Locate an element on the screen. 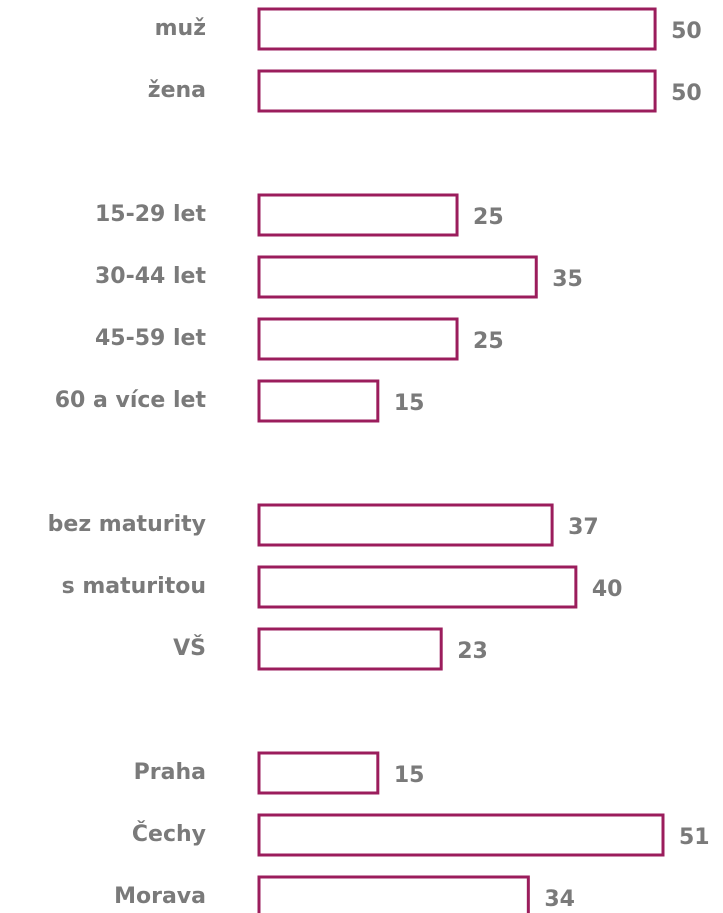  category-label: Praha is located at coordinates (170, 772).